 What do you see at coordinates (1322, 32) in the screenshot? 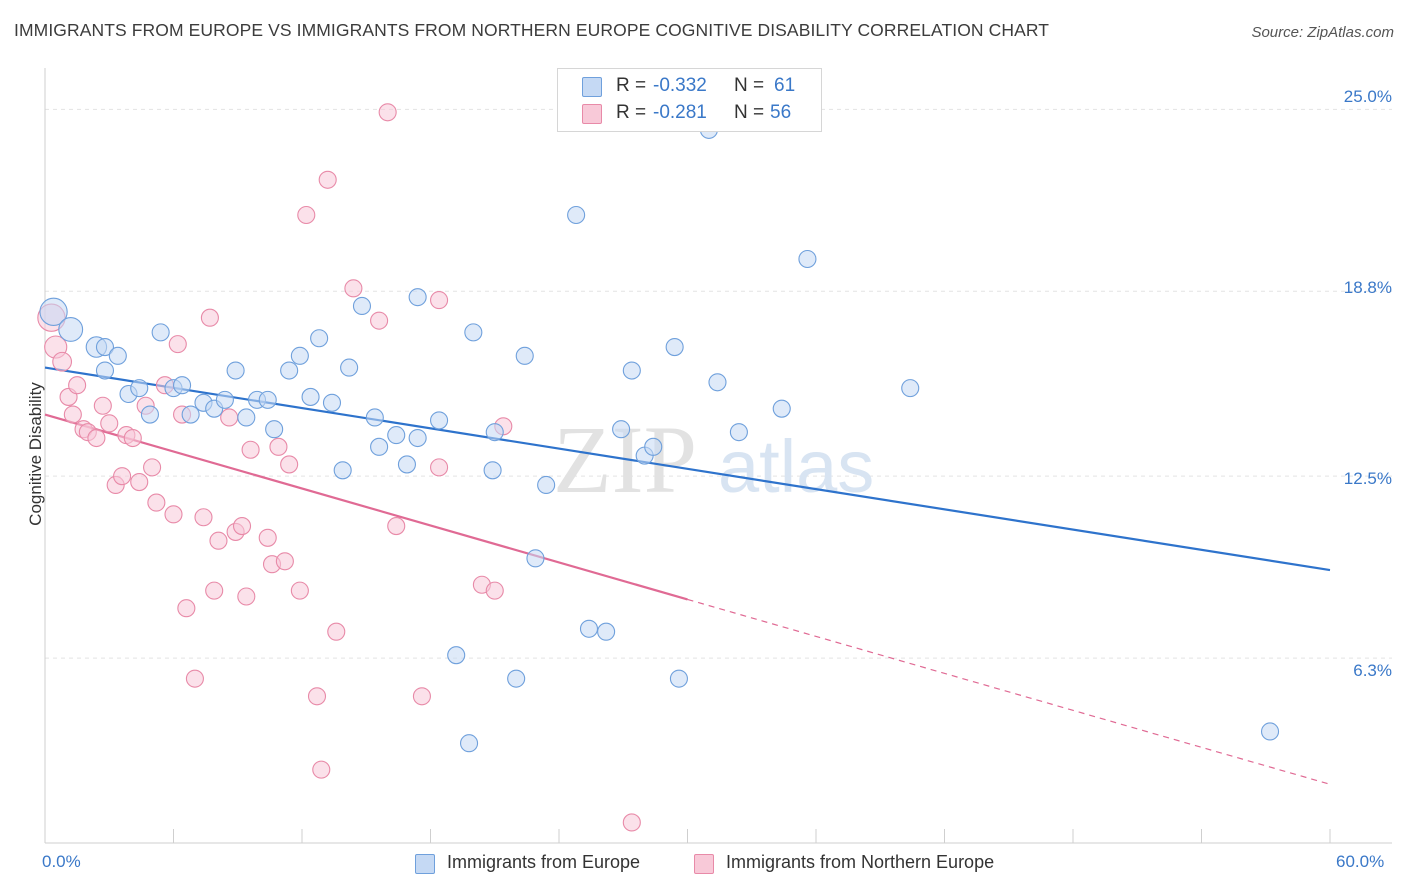
I see `source-credit: Source: ZipAtlas.com` at bounding box center [1322, 32].